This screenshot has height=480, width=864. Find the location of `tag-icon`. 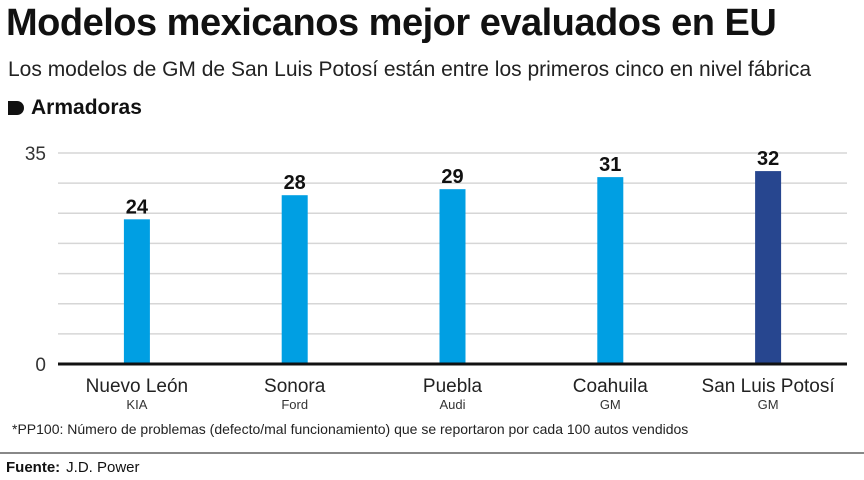

tag-icon is located at coordinates (16, 108).